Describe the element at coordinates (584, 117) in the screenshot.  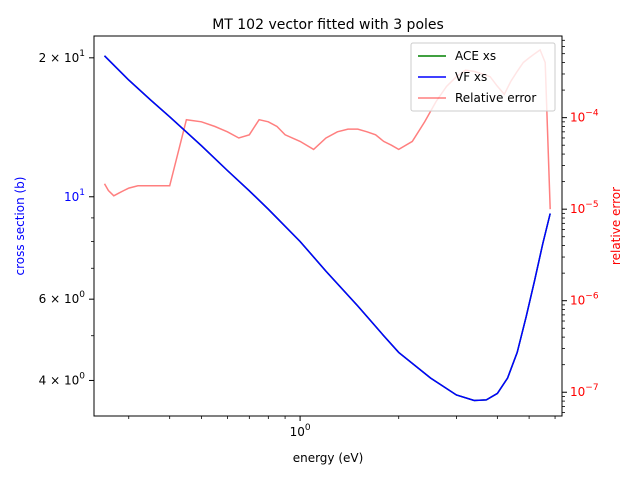
I see `y-right-tick-label: 10⁻⁴` at that location.